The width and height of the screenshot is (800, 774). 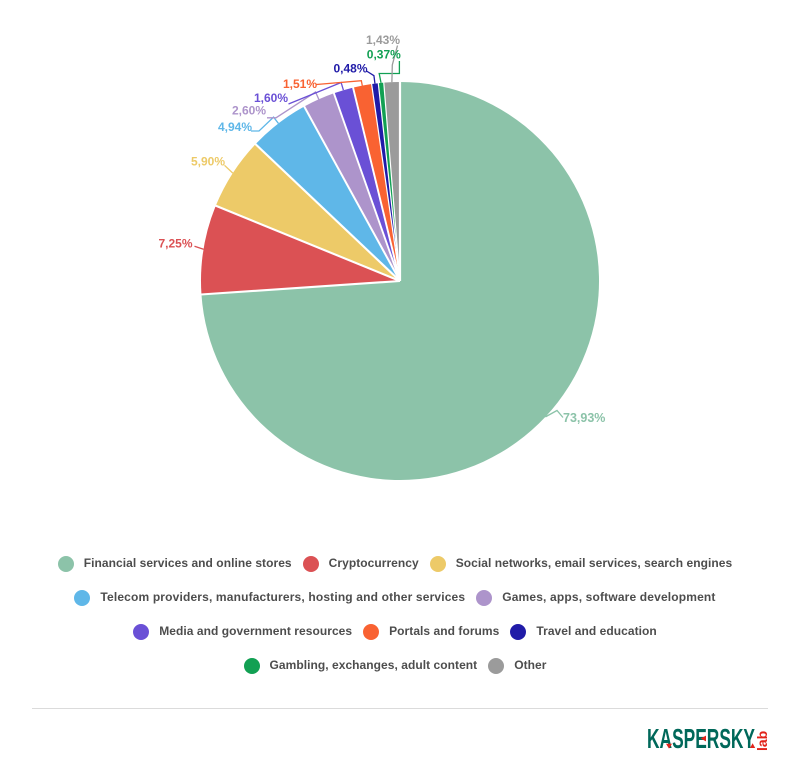 I want to click on svg-text: 0,48%, so click(x=351, y=68).